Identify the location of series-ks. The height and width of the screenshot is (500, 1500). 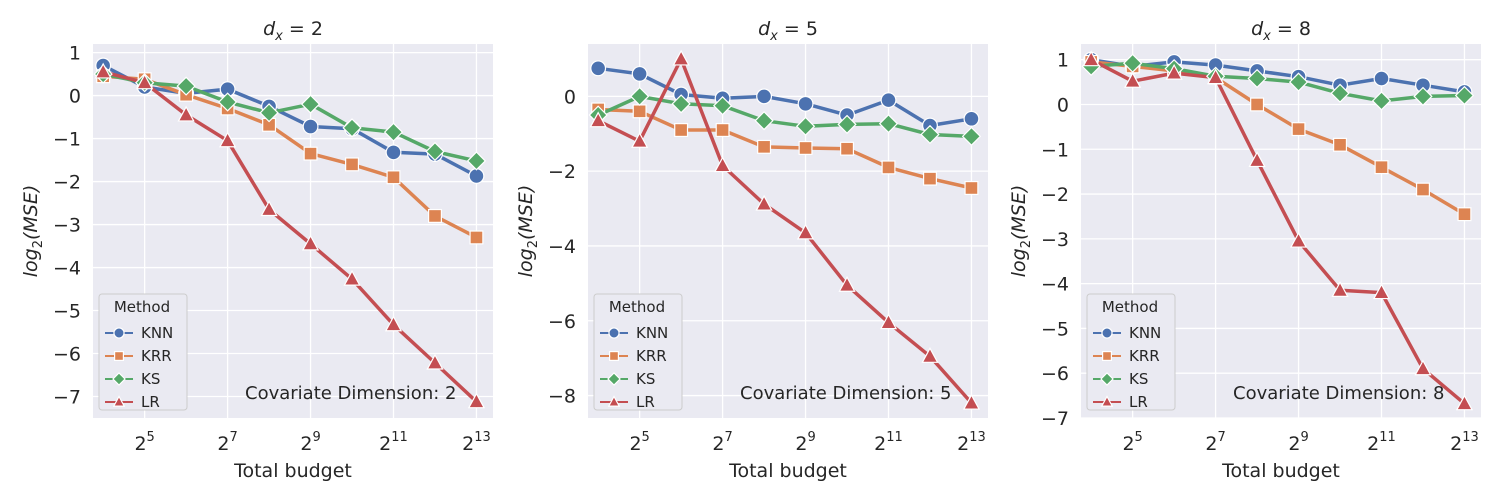
(290, 117).